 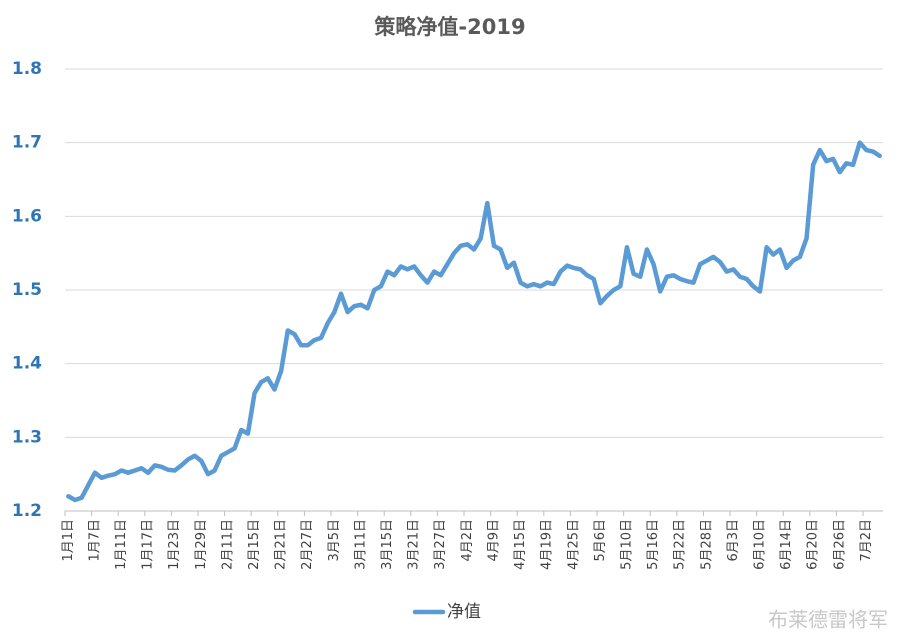 I want to click on x-tick-label: 6月10日, so click(x=759, y=544).